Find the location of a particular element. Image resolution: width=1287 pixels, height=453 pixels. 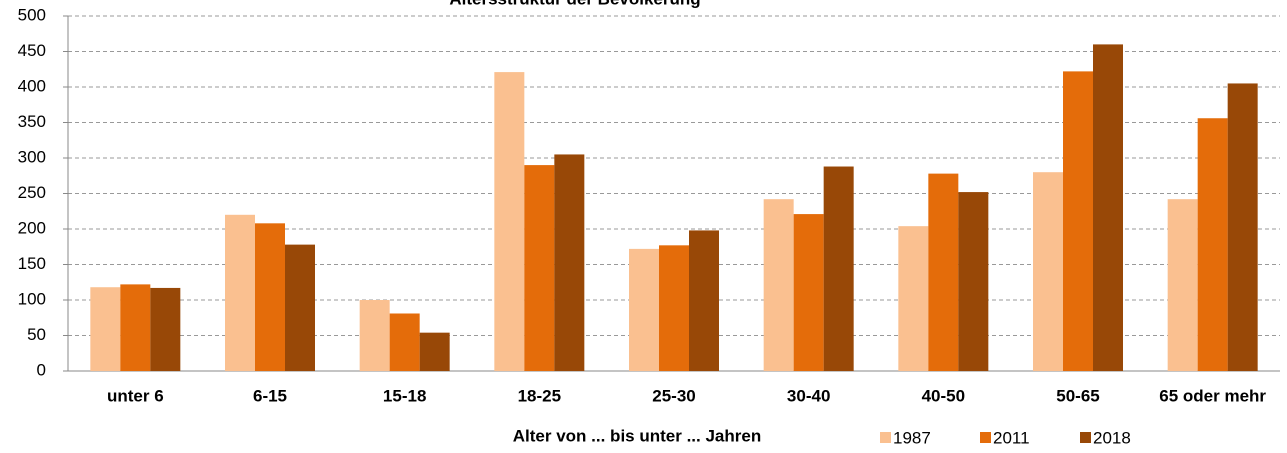

x-tick-label: 15-18 is located at coordinates (404, 395).